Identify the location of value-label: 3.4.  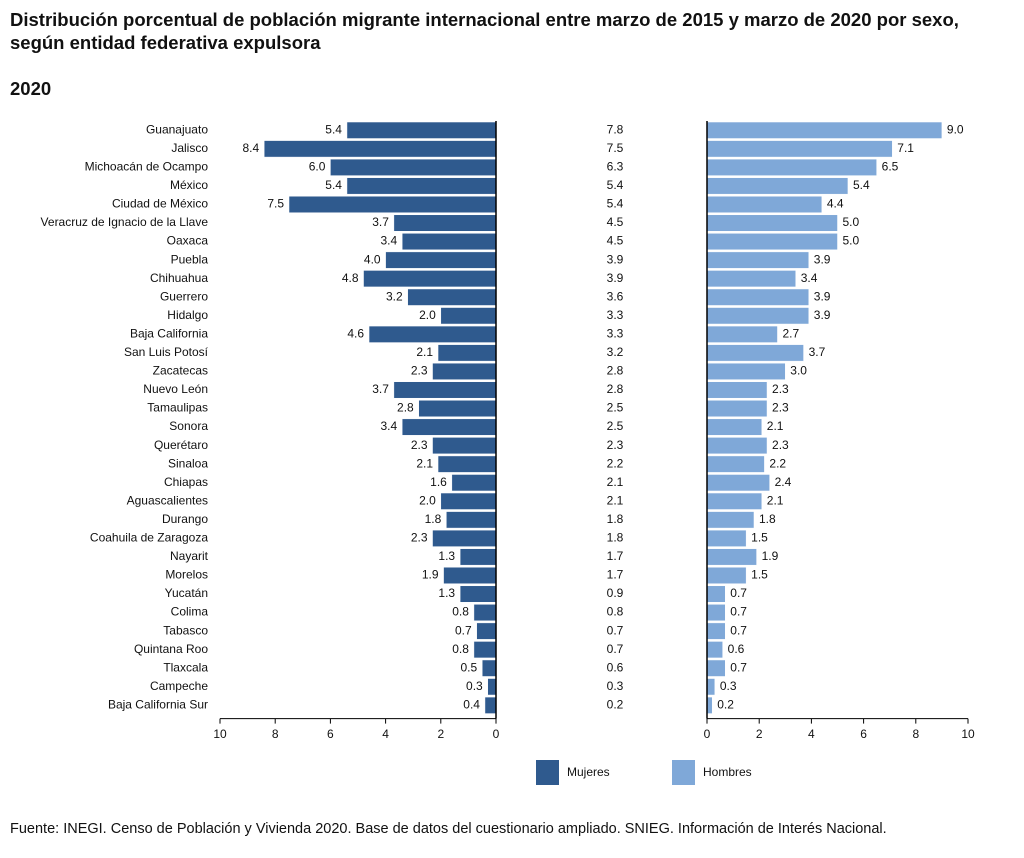
(809, 278).